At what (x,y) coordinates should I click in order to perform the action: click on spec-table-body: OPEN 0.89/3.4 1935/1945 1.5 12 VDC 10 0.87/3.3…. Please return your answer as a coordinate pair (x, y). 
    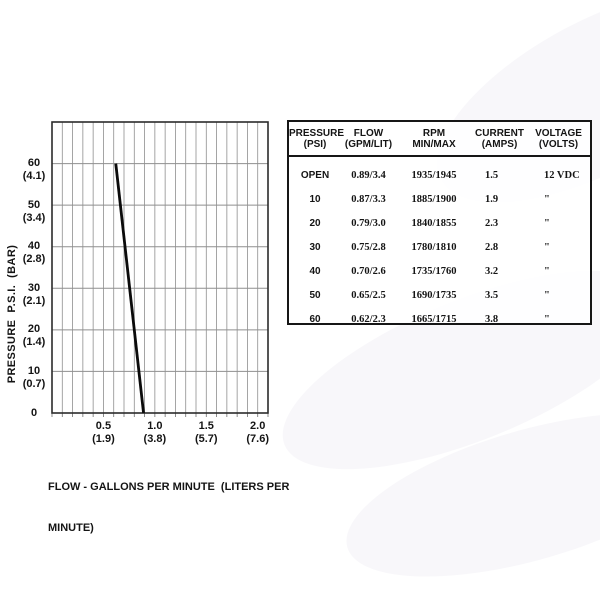
    Looking at the image, I should click on (439, 243).